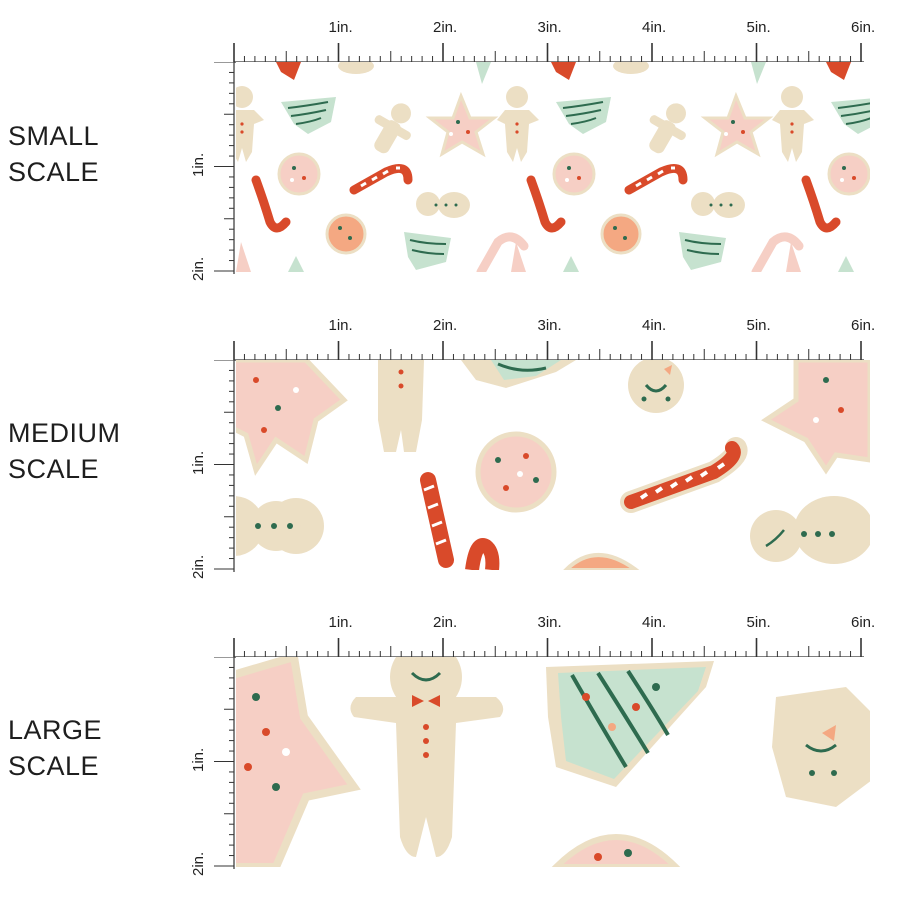 This screenshot has width=900, height=900. Describe the element at coordinates (55, 748) in the screenshot. I see `large-scale-label: LARGE SCALE` at that location.